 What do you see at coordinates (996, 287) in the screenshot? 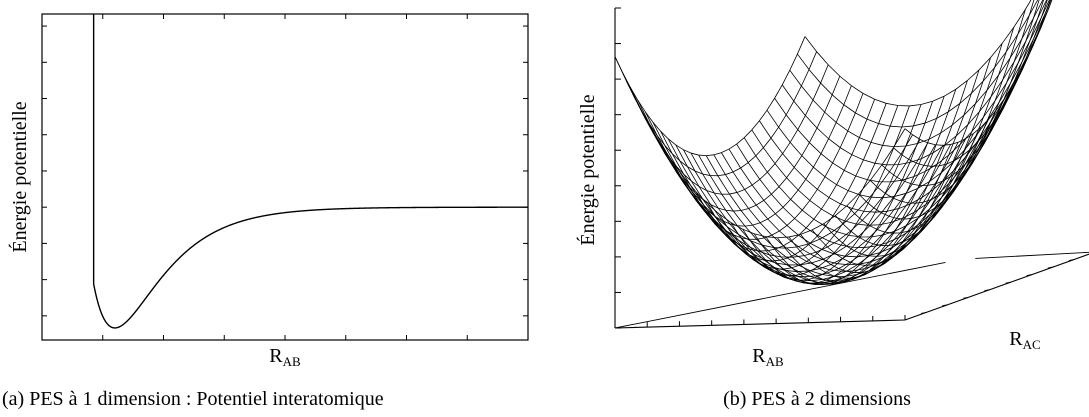
I see `base-edge-right` at bounding box center [996, 287].